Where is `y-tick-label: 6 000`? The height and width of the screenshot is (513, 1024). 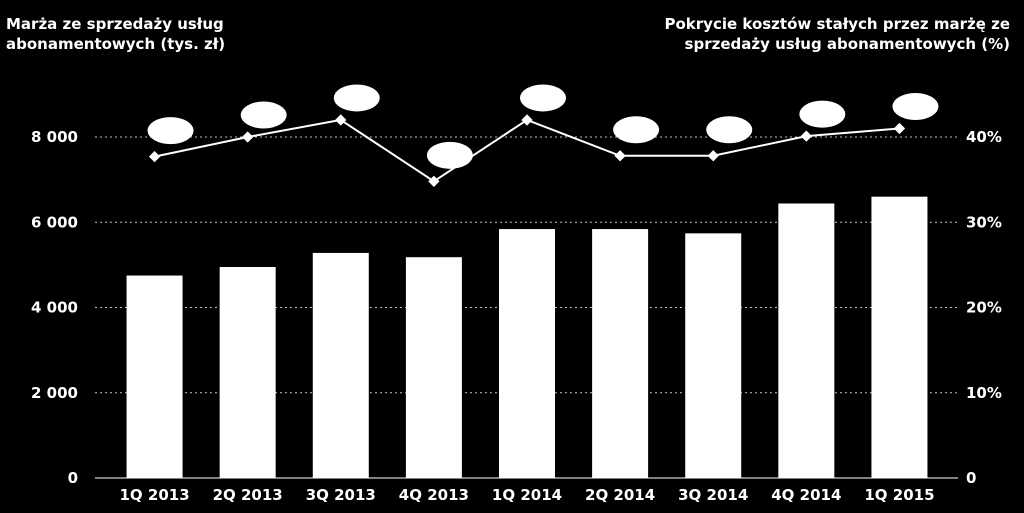
y-tick-label: 6 000 is located at coordinates (54, 222).